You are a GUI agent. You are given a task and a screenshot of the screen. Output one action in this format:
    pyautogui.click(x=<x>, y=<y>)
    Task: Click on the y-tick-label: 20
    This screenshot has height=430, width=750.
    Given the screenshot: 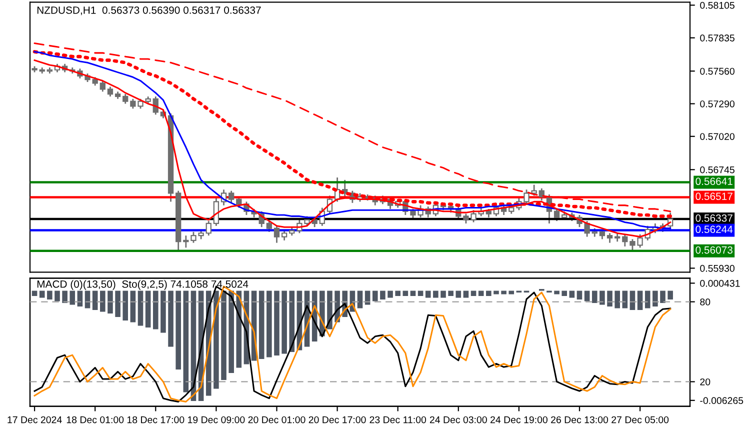 What is the action you would take?
    pyautogui.click(x=705, y=382)
    